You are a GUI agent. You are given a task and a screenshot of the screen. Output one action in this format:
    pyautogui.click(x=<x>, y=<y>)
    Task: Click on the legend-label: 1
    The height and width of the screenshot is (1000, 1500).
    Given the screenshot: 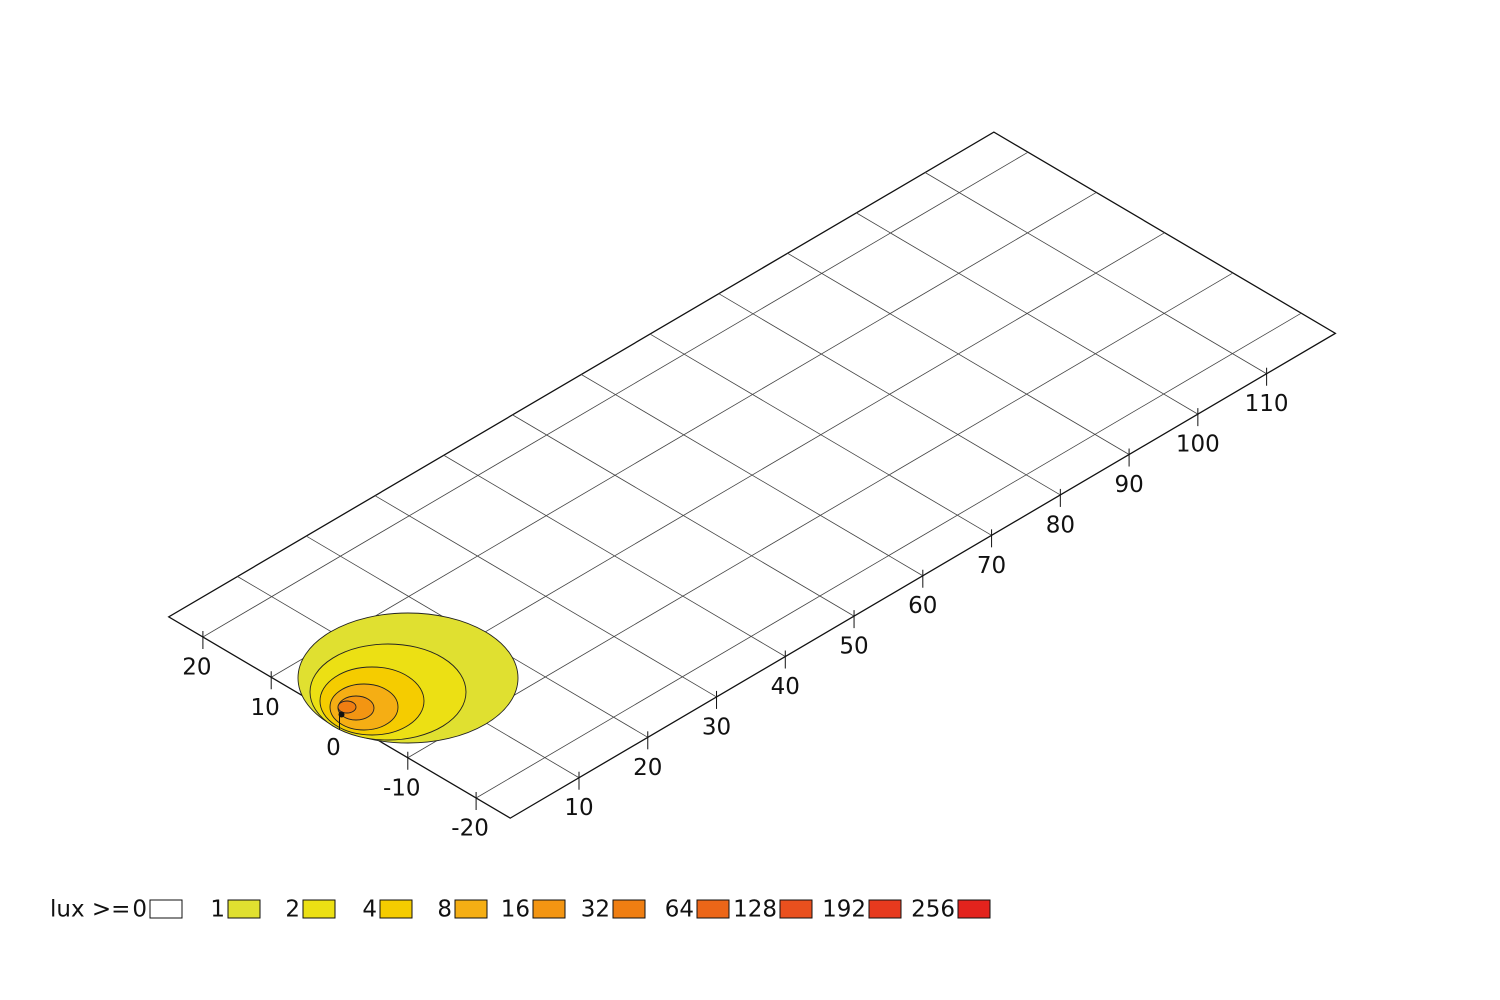 What is the action you would take?
    pyautogui.click(x=217, y=910)
    